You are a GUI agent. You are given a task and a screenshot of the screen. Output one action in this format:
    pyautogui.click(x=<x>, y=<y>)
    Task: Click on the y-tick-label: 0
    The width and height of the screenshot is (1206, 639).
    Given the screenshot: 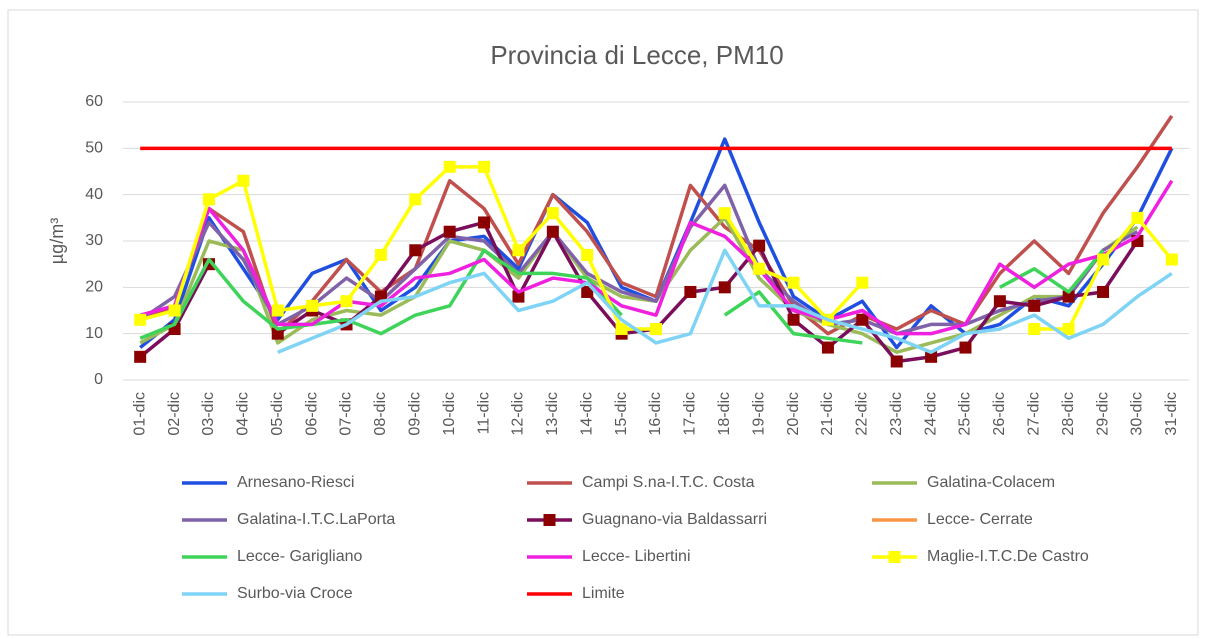 What is the action you would take?
    pyautogui.click(x=98, y=379)
    